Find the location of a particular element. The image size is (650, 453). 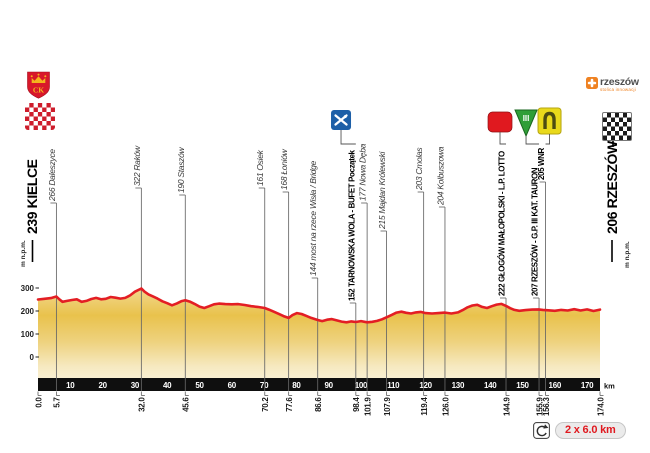

km-mark-86.6: 86.6 is located at coordinates (318, 401).